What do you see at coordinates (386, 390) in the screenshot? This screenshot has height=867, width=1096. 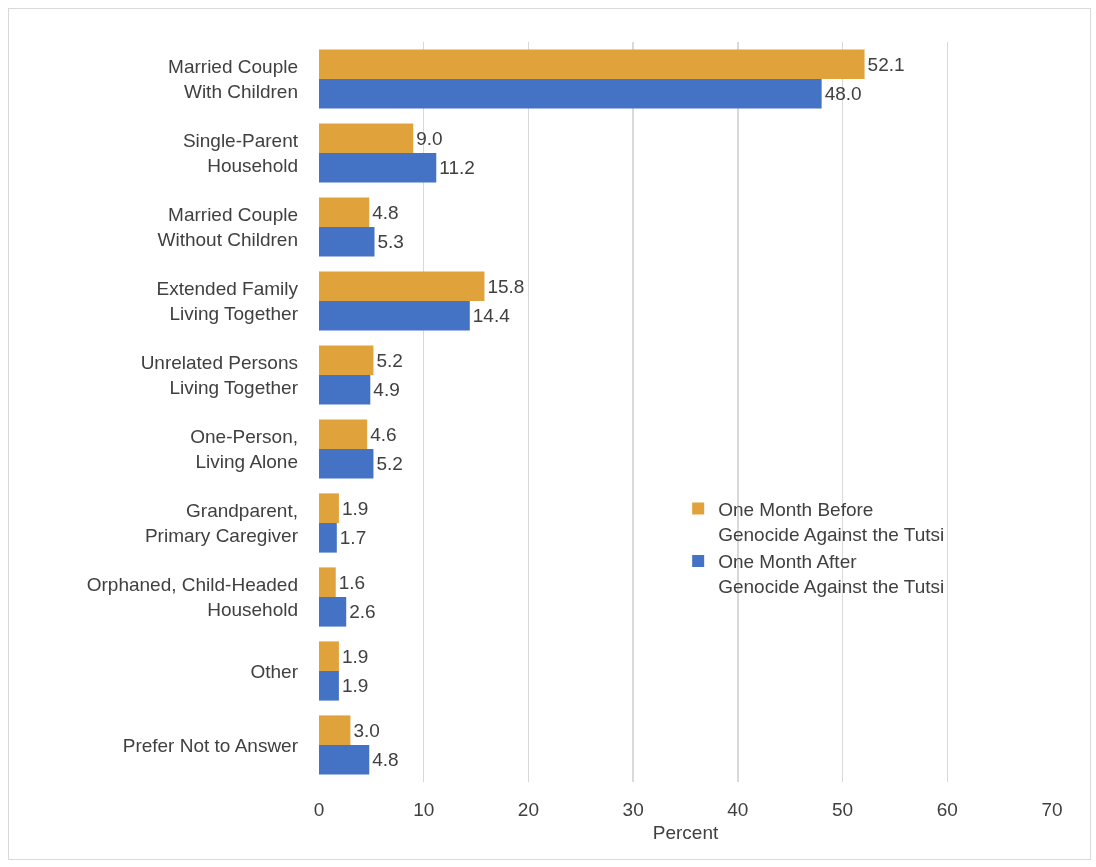 I see `data-label: 4.9` at bounding box center [386, 390].